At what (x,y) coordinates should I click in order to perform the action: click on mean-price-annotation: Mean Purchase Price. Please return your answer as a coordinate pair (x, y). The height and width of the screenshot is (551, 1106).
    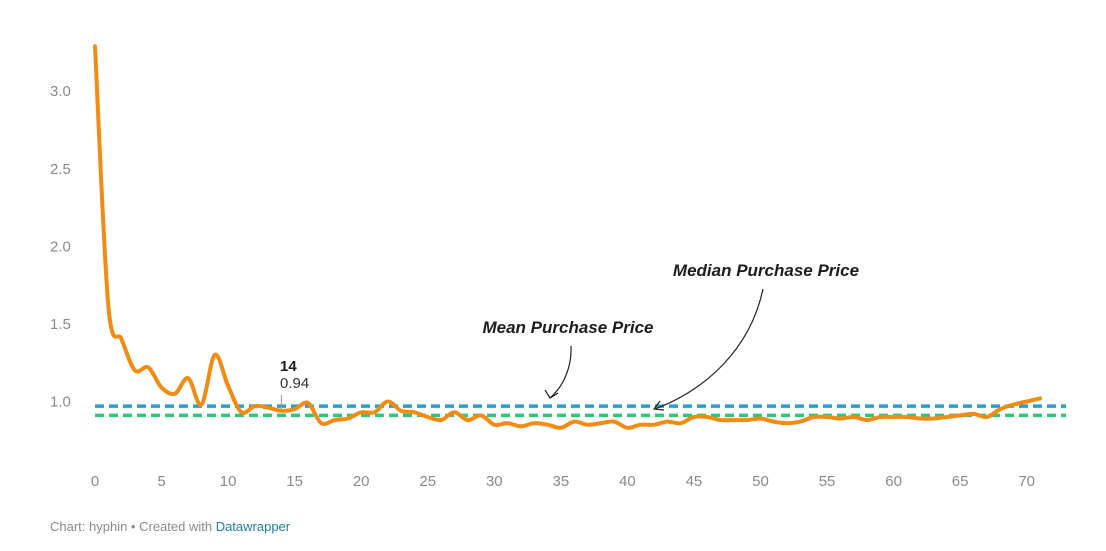
    Looking at the image, I should click on (567, 327).